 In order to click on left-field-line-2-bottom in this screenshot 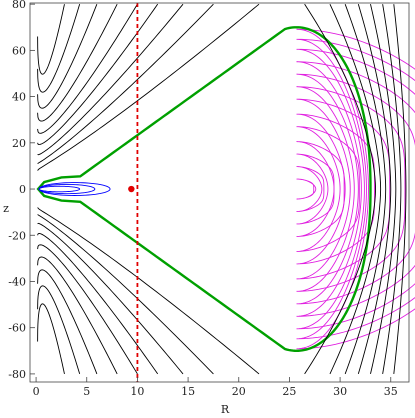, I will do `click(110, 298)`.